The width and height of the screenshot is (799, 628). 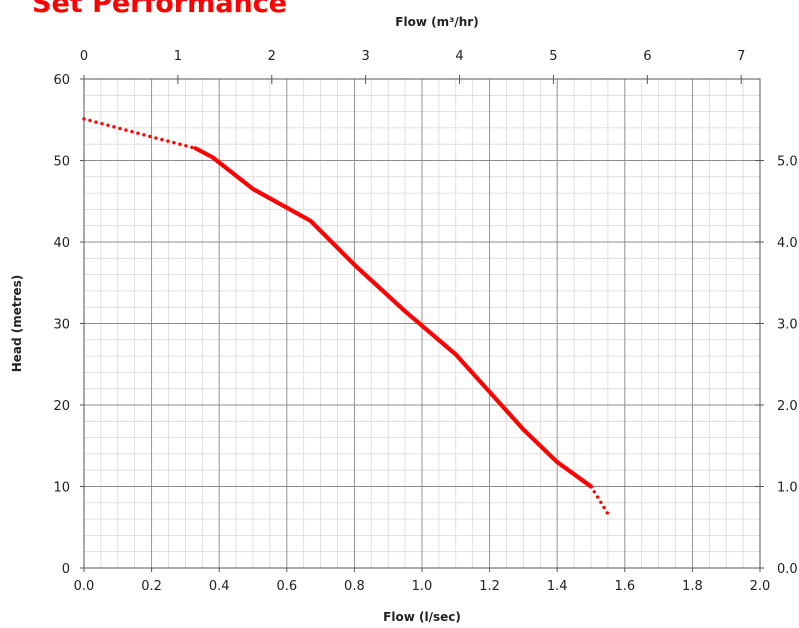 I want to click on y-tick-label: 0, so click(x=66, y=569).